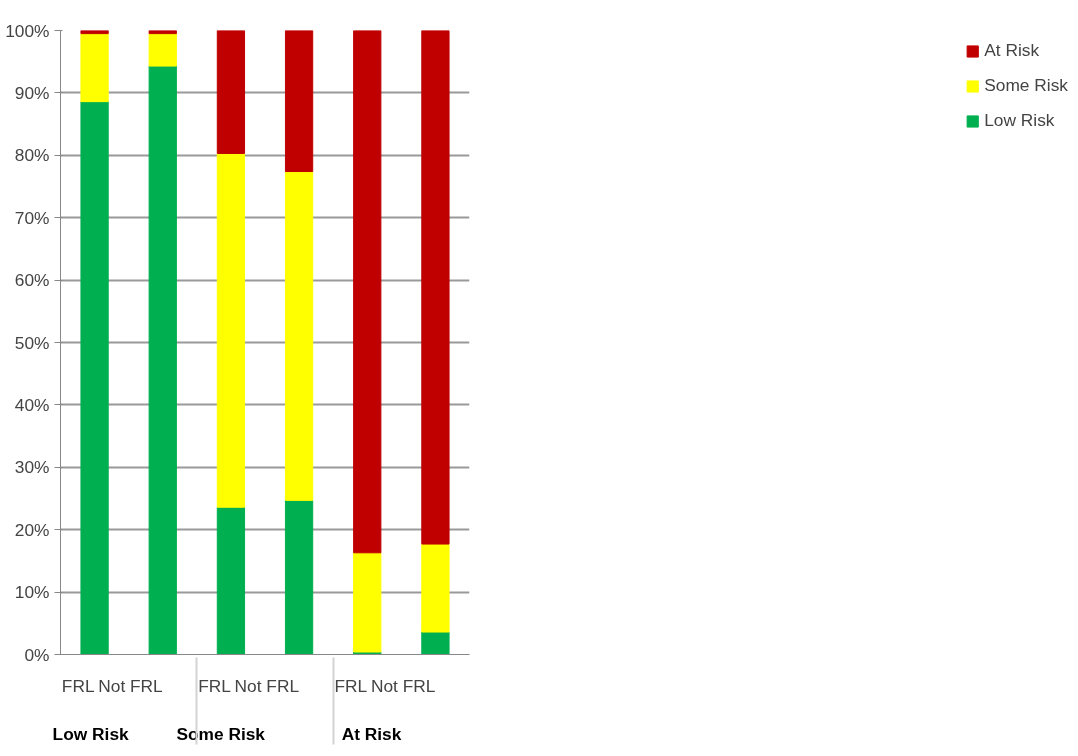 This screenshot has height=756, width=1078. Describe the element at coordinates (27, 30) in the screenshot. I see `y-tick-label: 100%` at that location.